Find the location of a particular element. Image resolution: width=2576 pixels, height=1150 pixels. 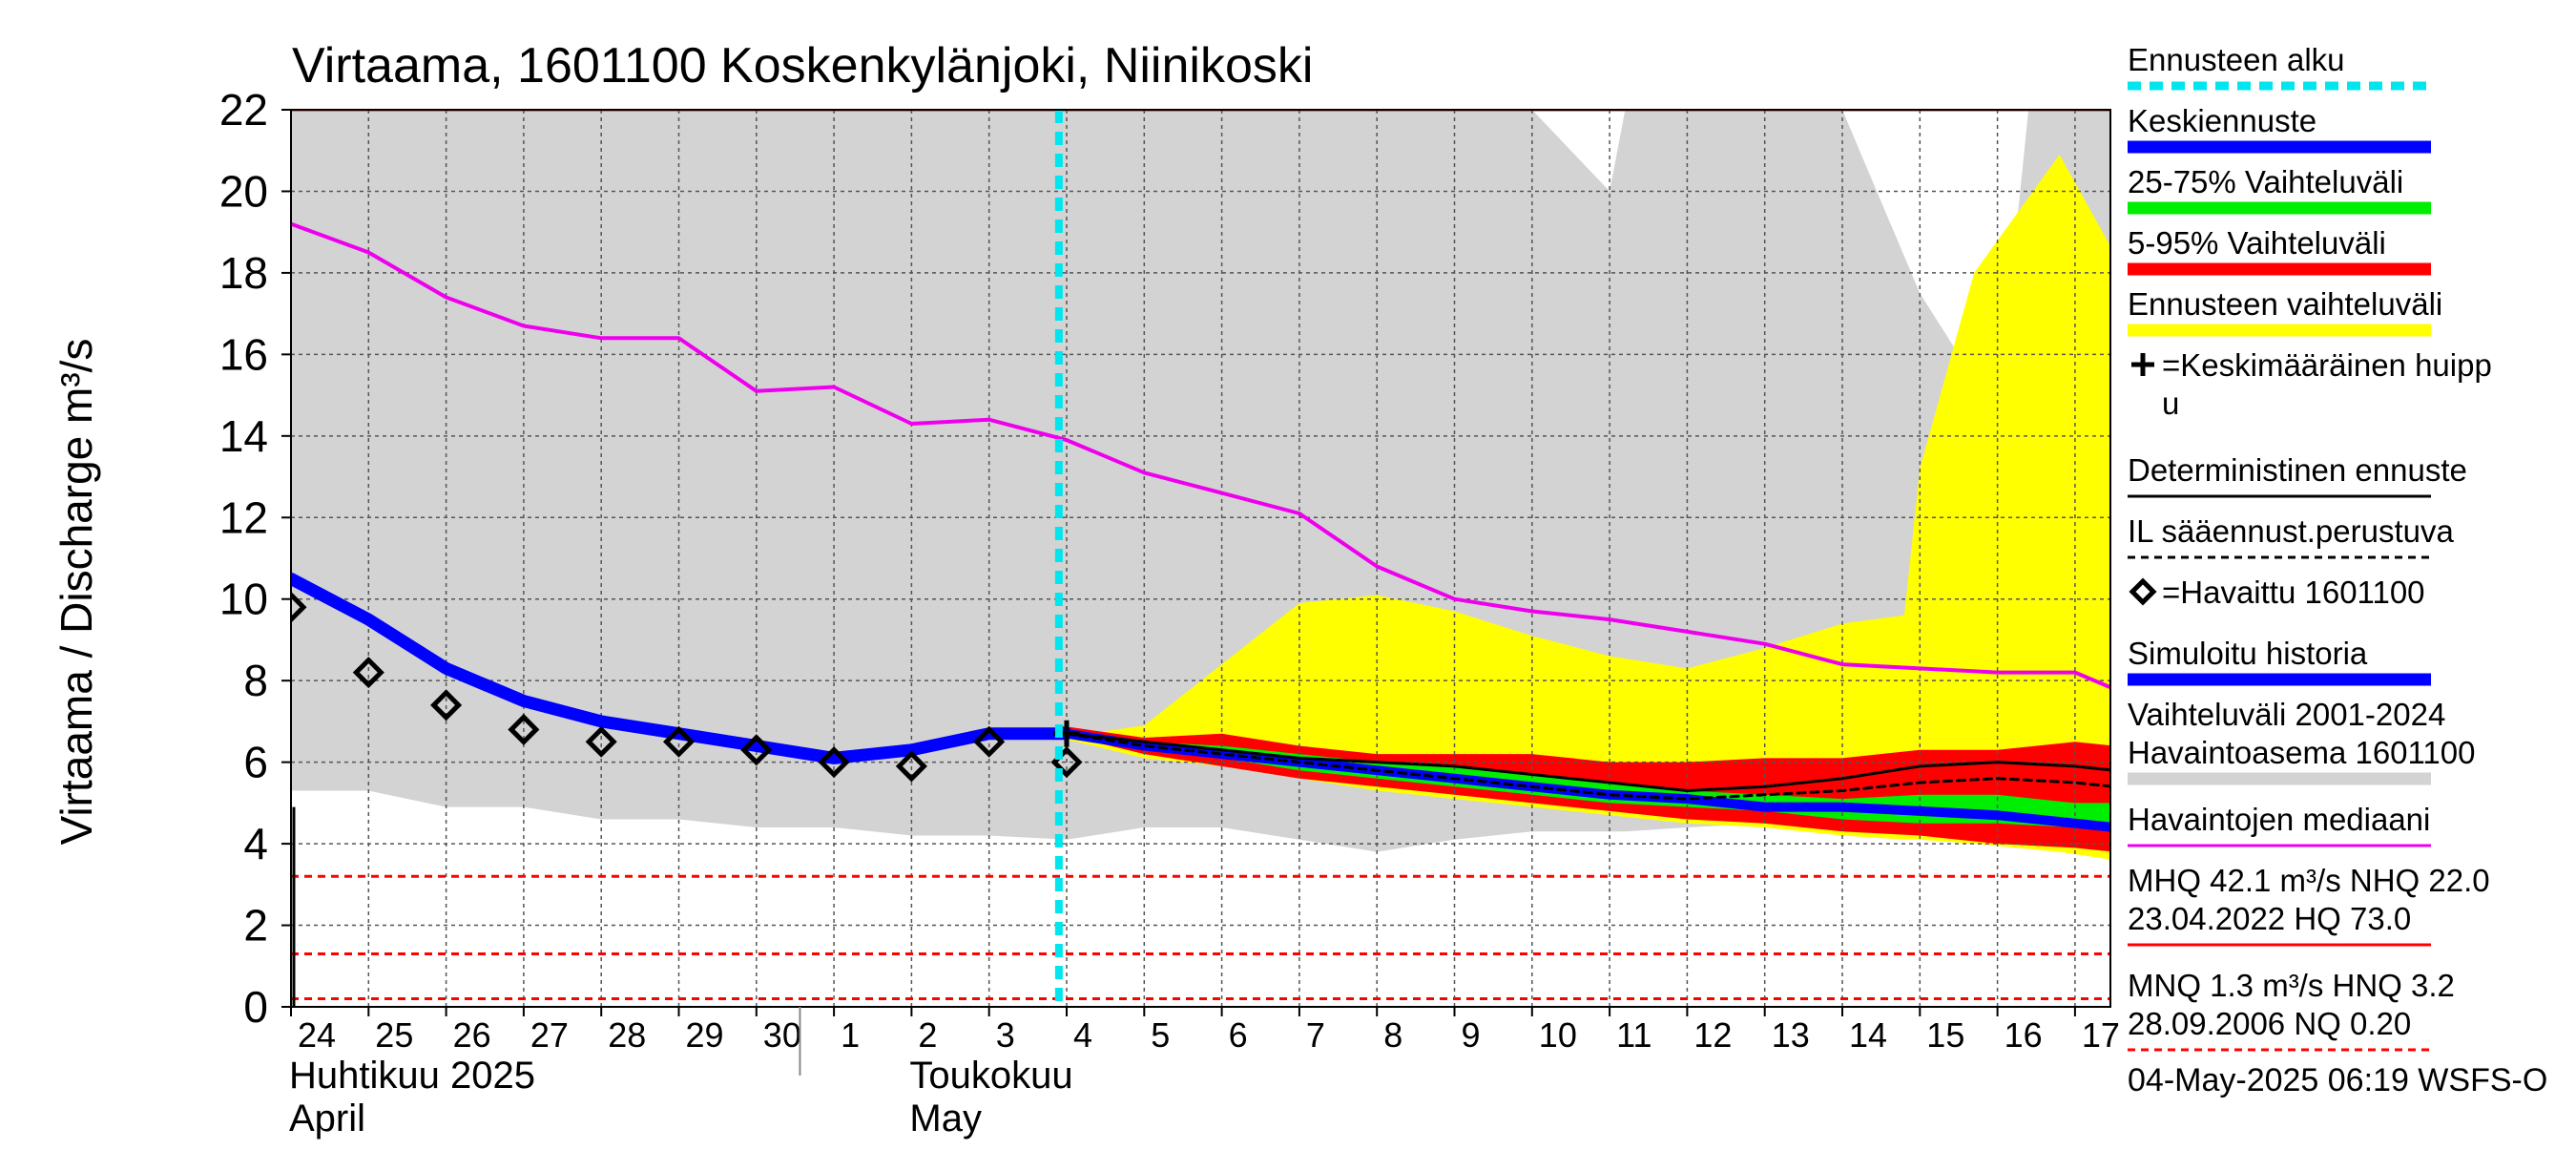

series-deterministinen-ennuste is located at coordinates (1587, 762).